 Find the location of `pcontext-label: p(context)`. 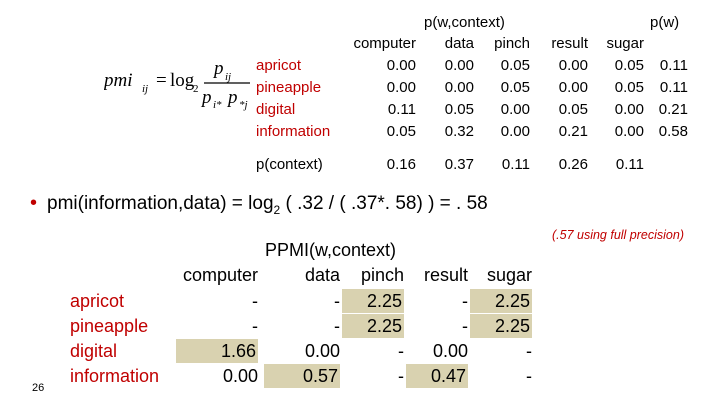

pcontext-label: p(context) is located at coordinates (289, 164).